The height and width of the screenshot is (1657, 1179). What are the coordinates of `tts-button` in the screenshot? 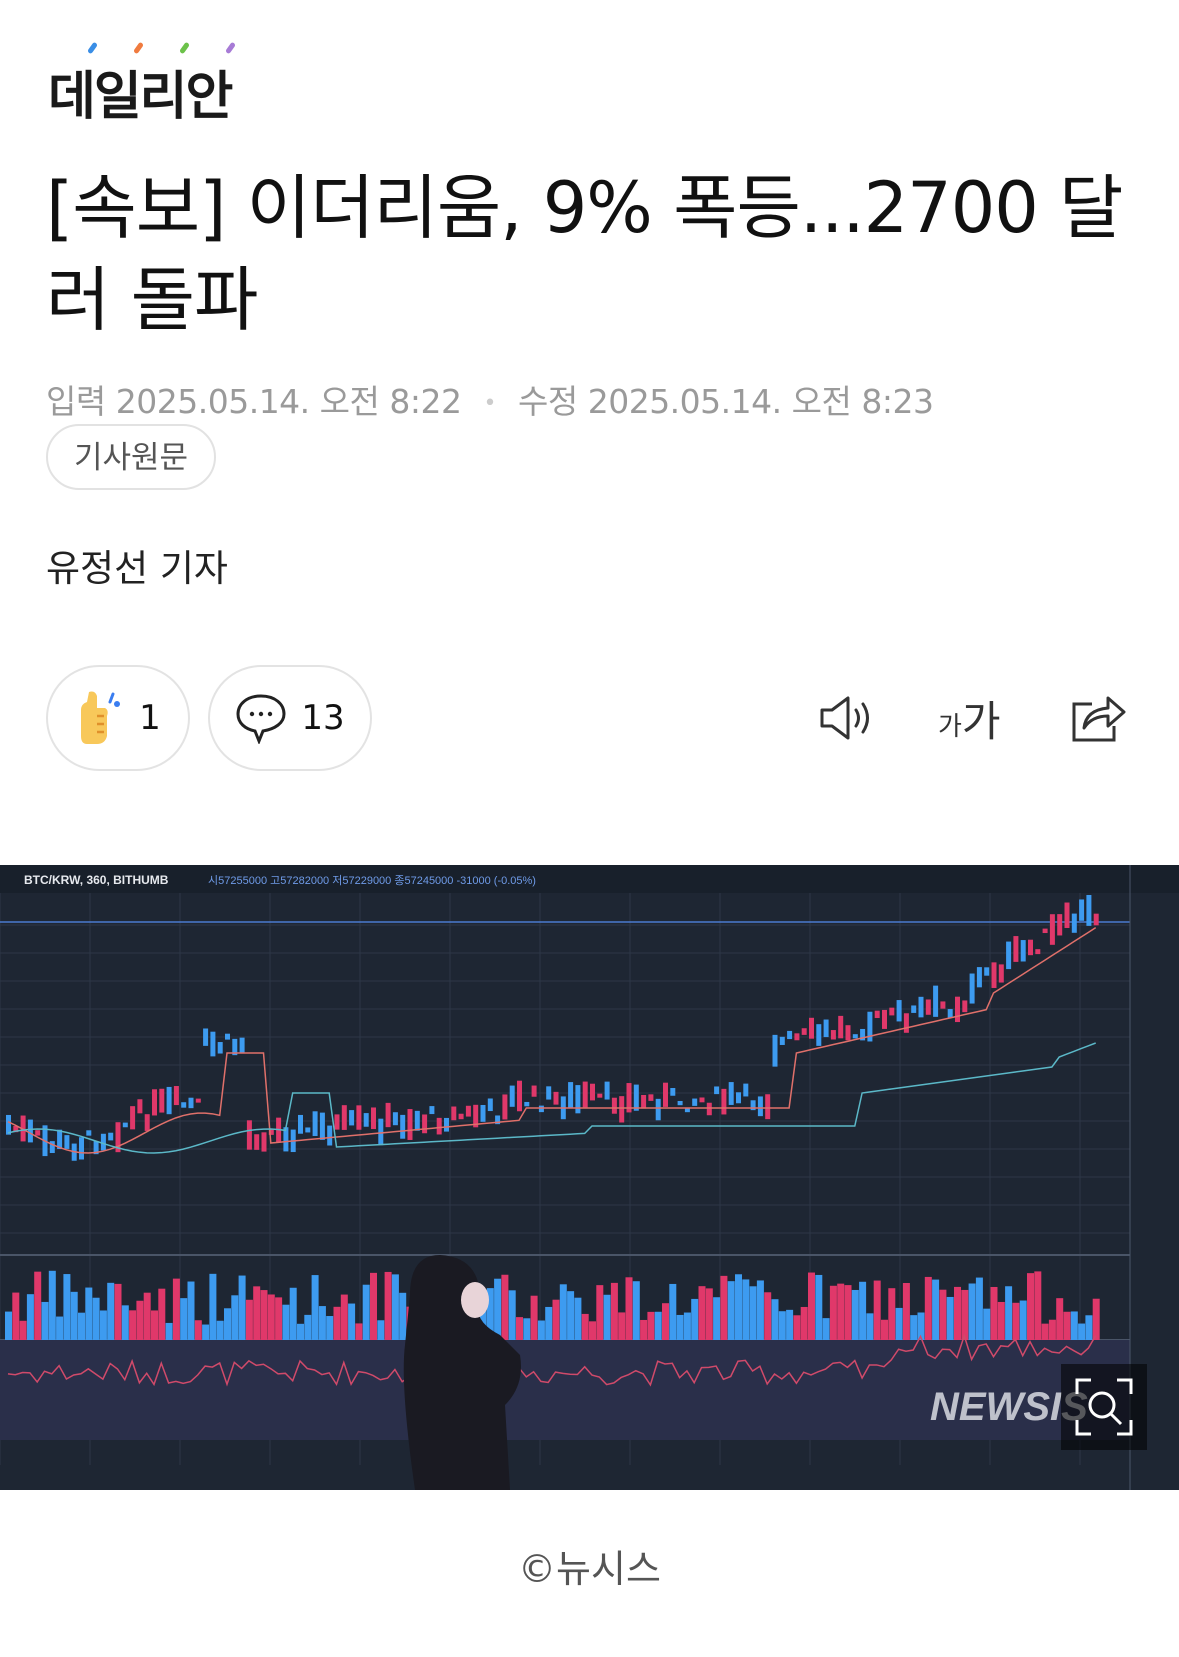 It's located at (848, 718).